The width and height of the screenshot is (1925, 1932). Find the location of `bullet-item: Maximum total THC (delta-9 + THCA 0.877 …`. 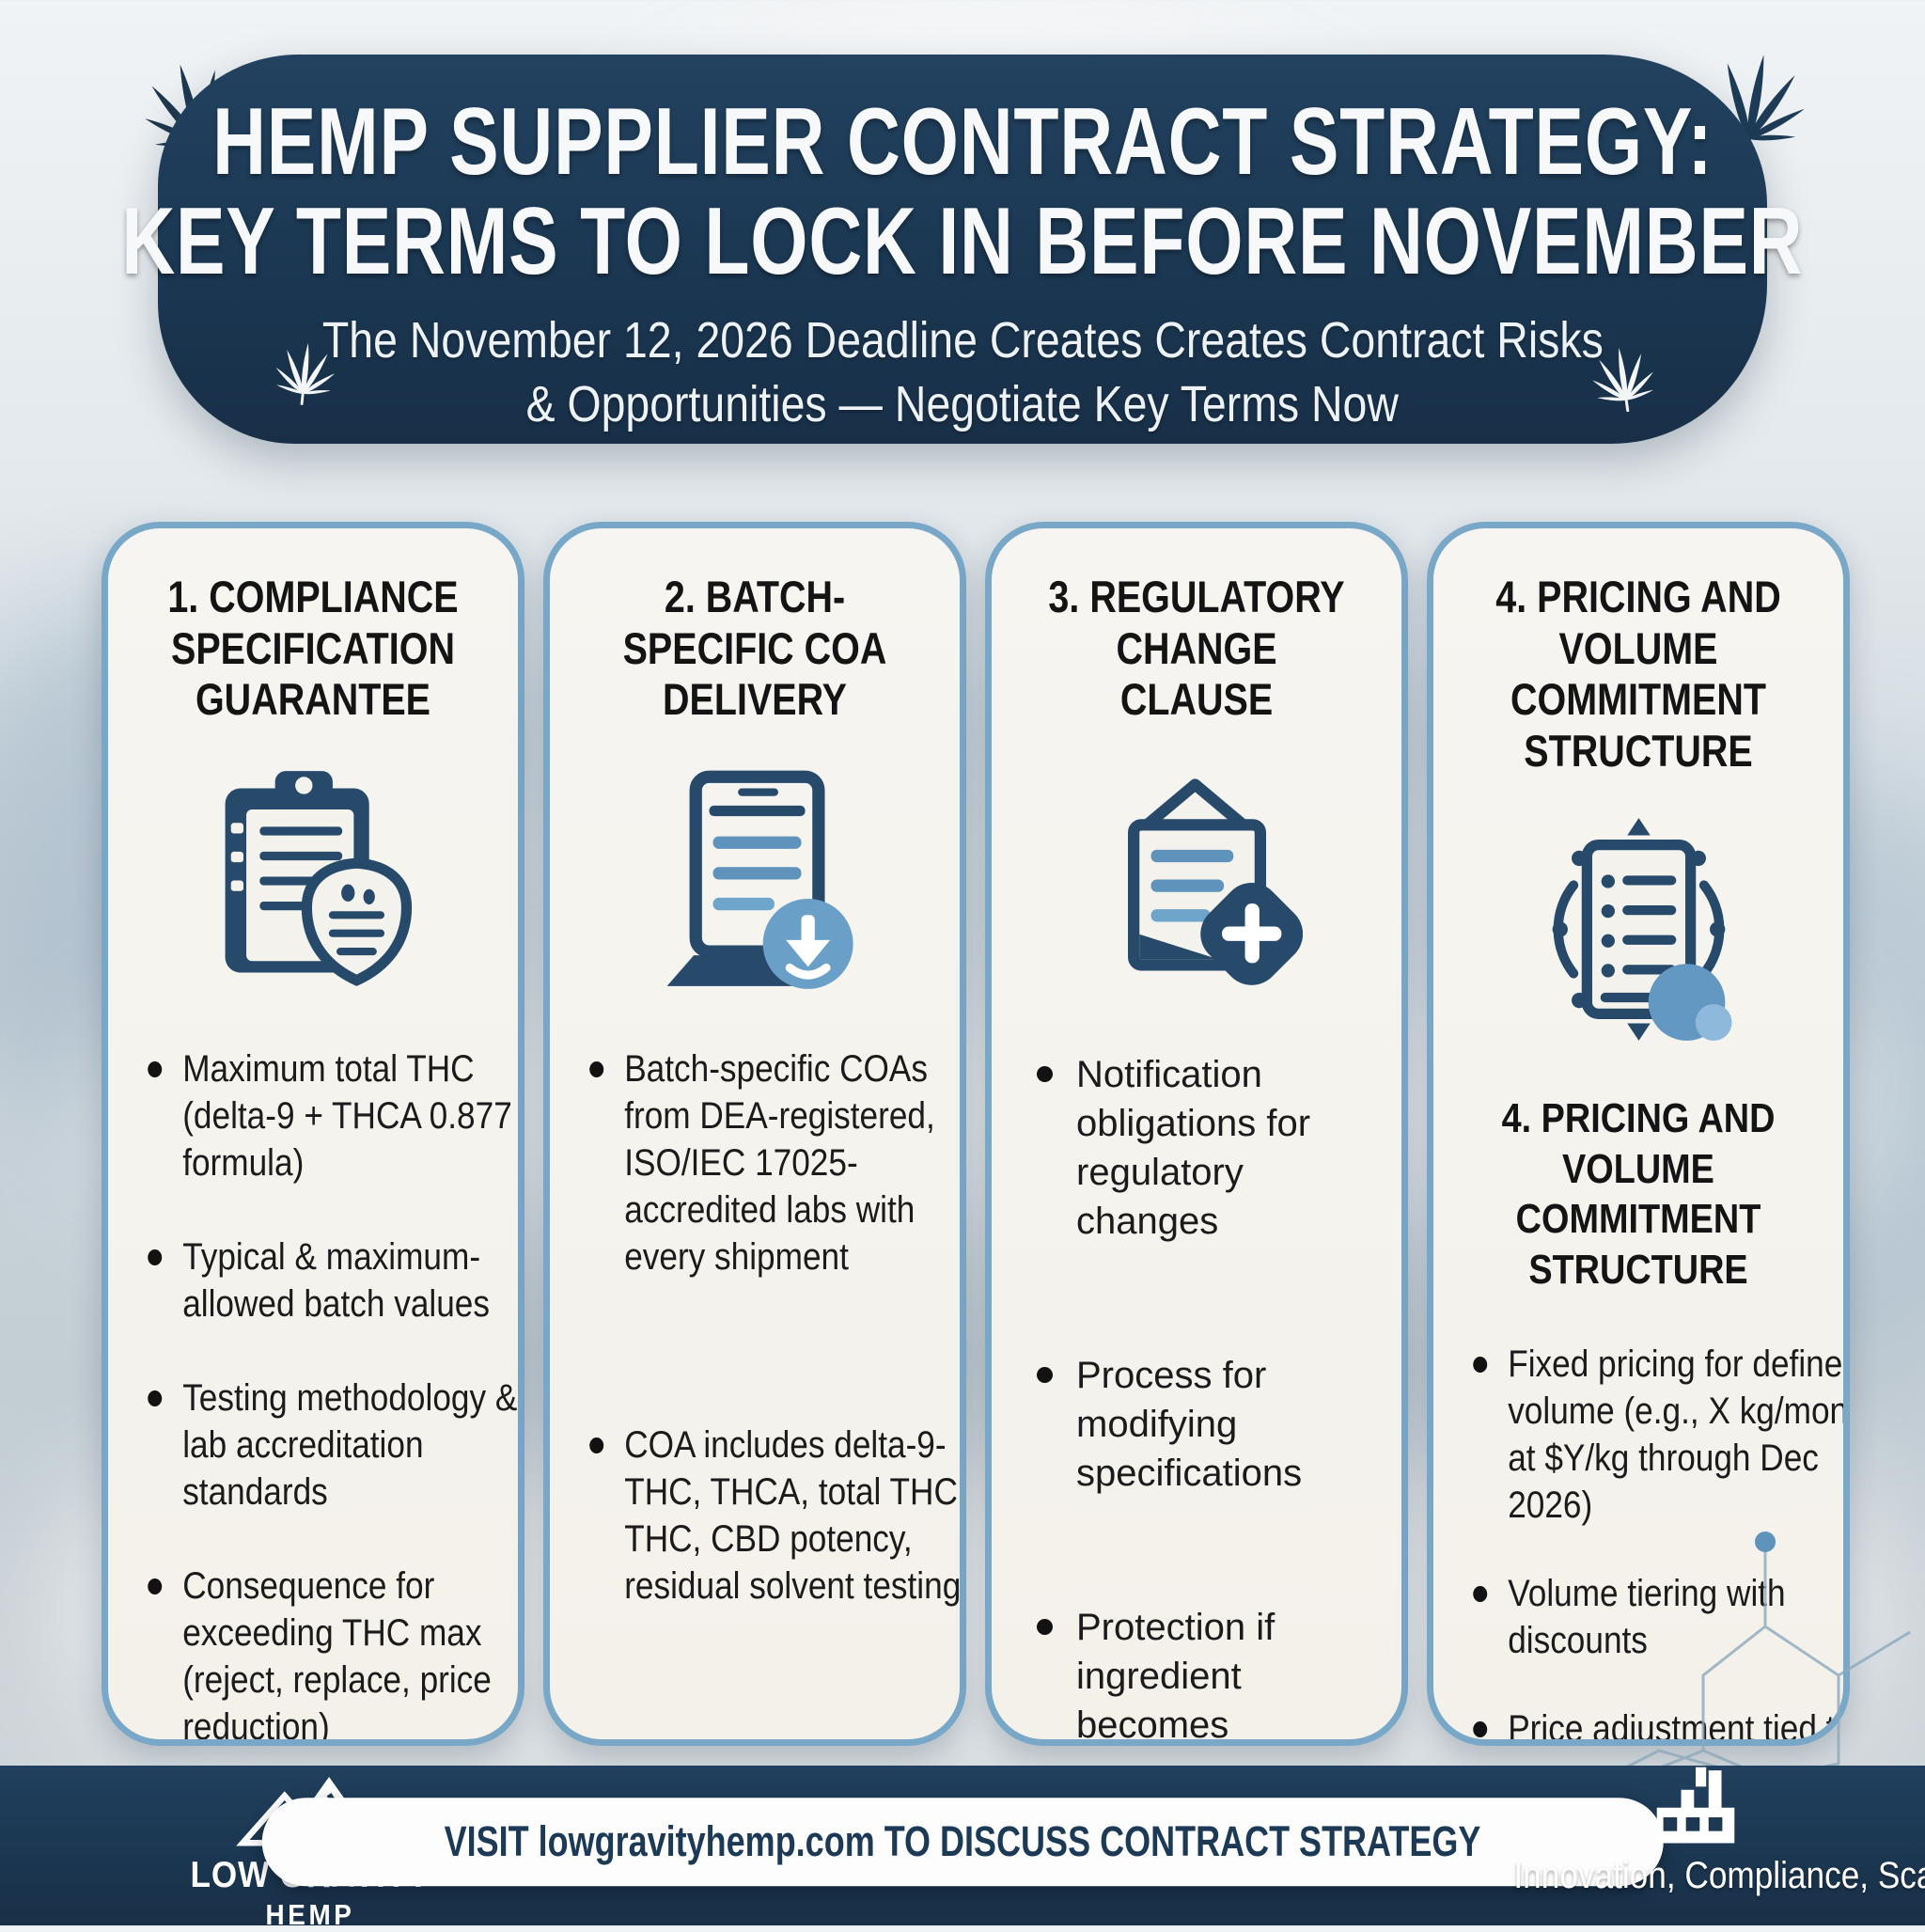

bullet-item: Maximum total THC (delta-9 + THCA 0.877 … is located at coordinates (332, 1116).